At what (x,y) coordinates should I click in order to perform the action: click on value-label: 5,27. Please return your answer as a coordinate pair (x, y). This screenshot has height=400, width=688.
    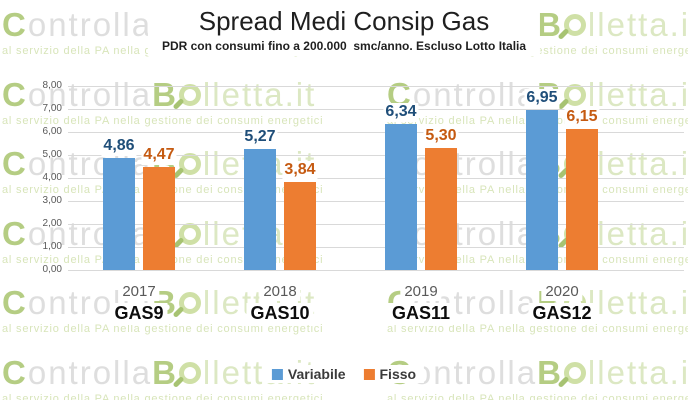
    Looking at the image, I should click on (260, 137).